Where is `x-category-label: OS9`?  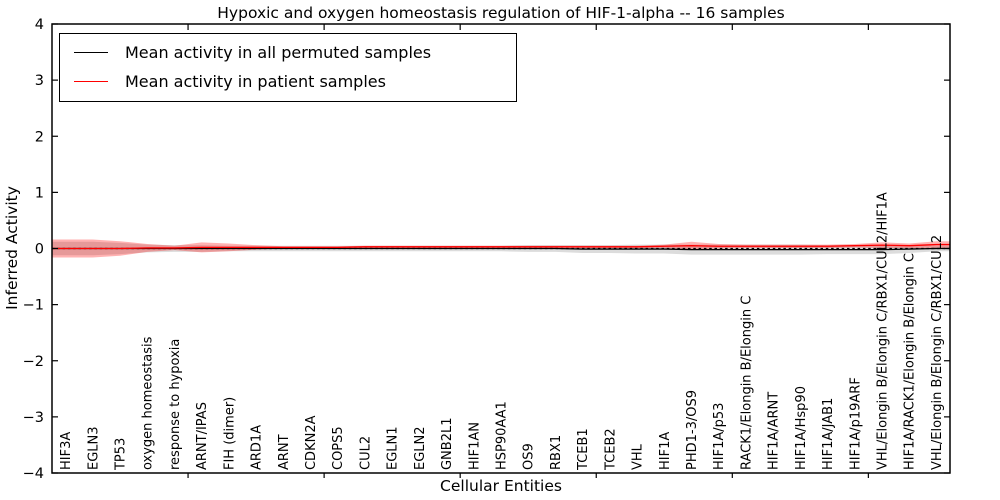
x-category-label: OS9 is located at coordinates (529, 456).